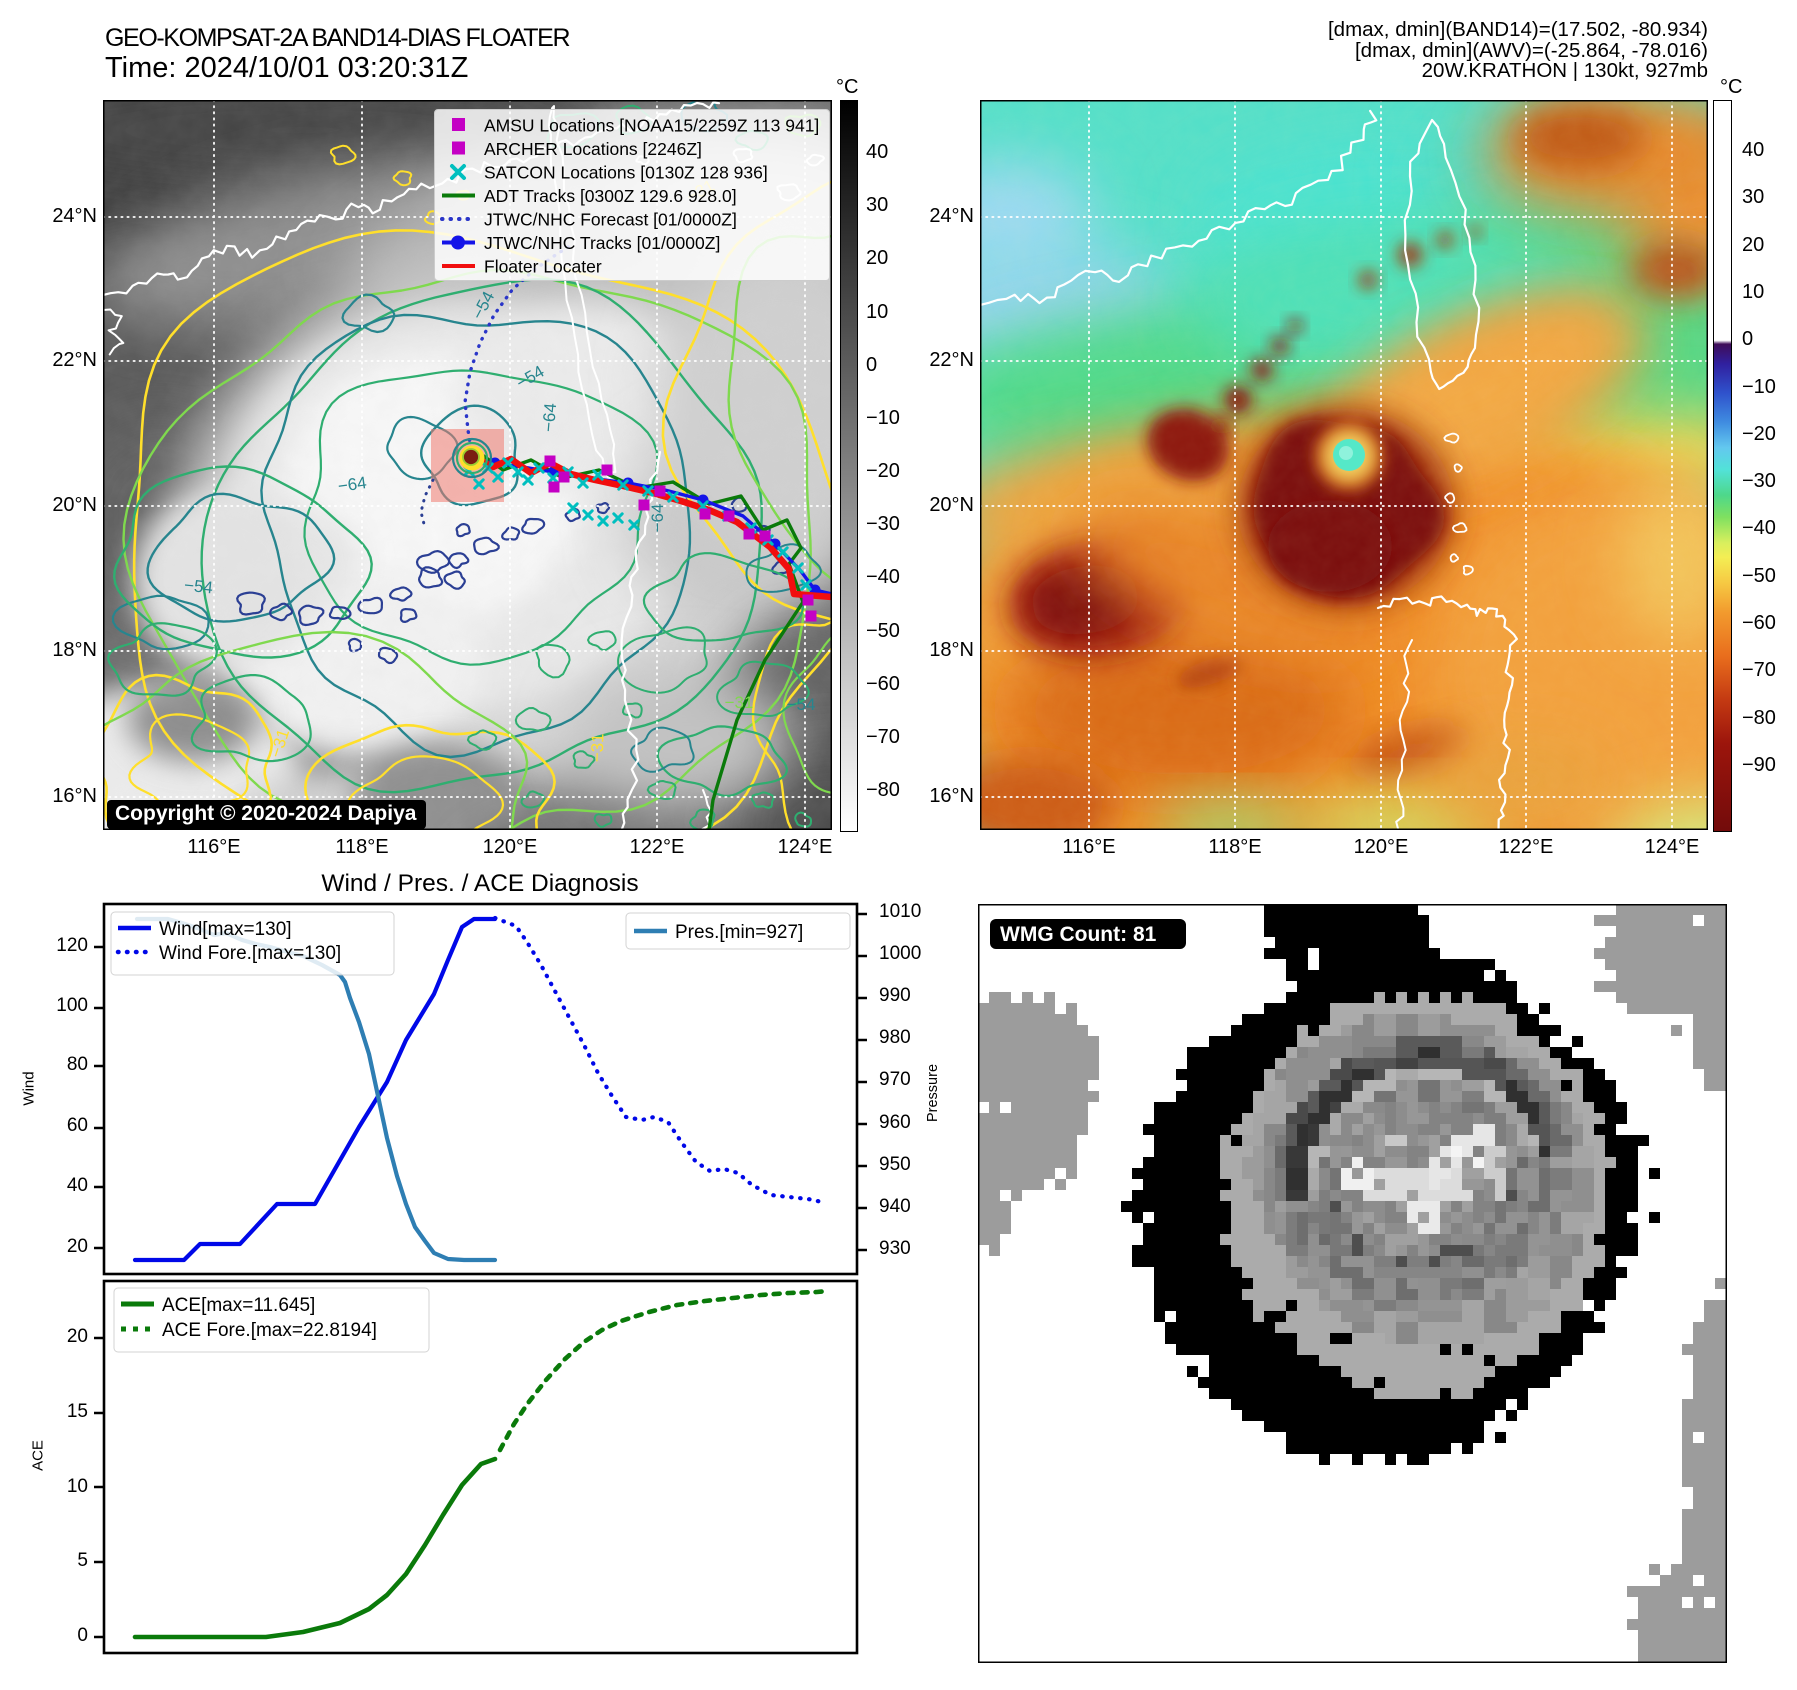 Image resolution: width=1797 pixels, height=1690 pixels. What do you see at coordinates (739, 932) in the screenshot?
I see `svg-text: Pres.[min=927]` at bounding box center [739, 932].